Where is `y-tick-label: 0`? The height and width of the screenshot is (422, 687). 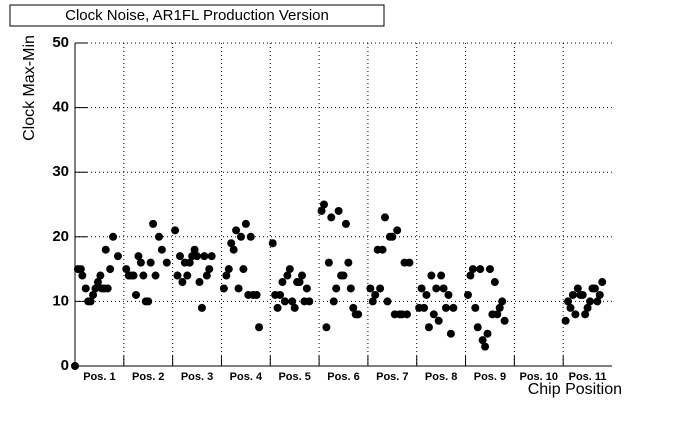 y-tick-label: 0 is located at coordinates (65, 365).